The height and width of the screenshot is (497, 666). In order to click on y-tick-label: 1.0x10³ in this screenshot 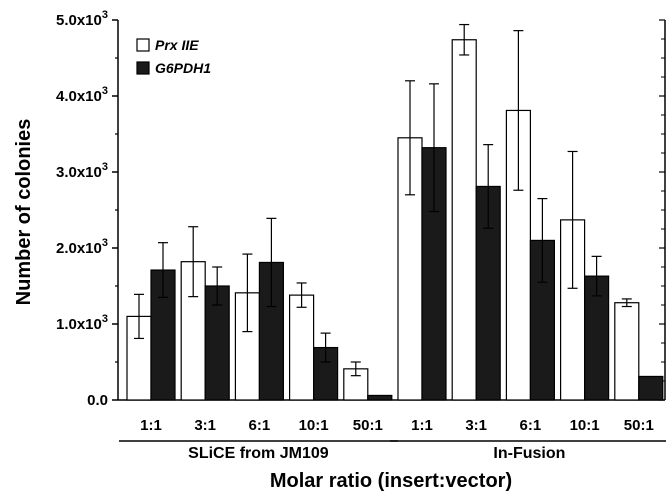, I will do `click(82, 323)`.